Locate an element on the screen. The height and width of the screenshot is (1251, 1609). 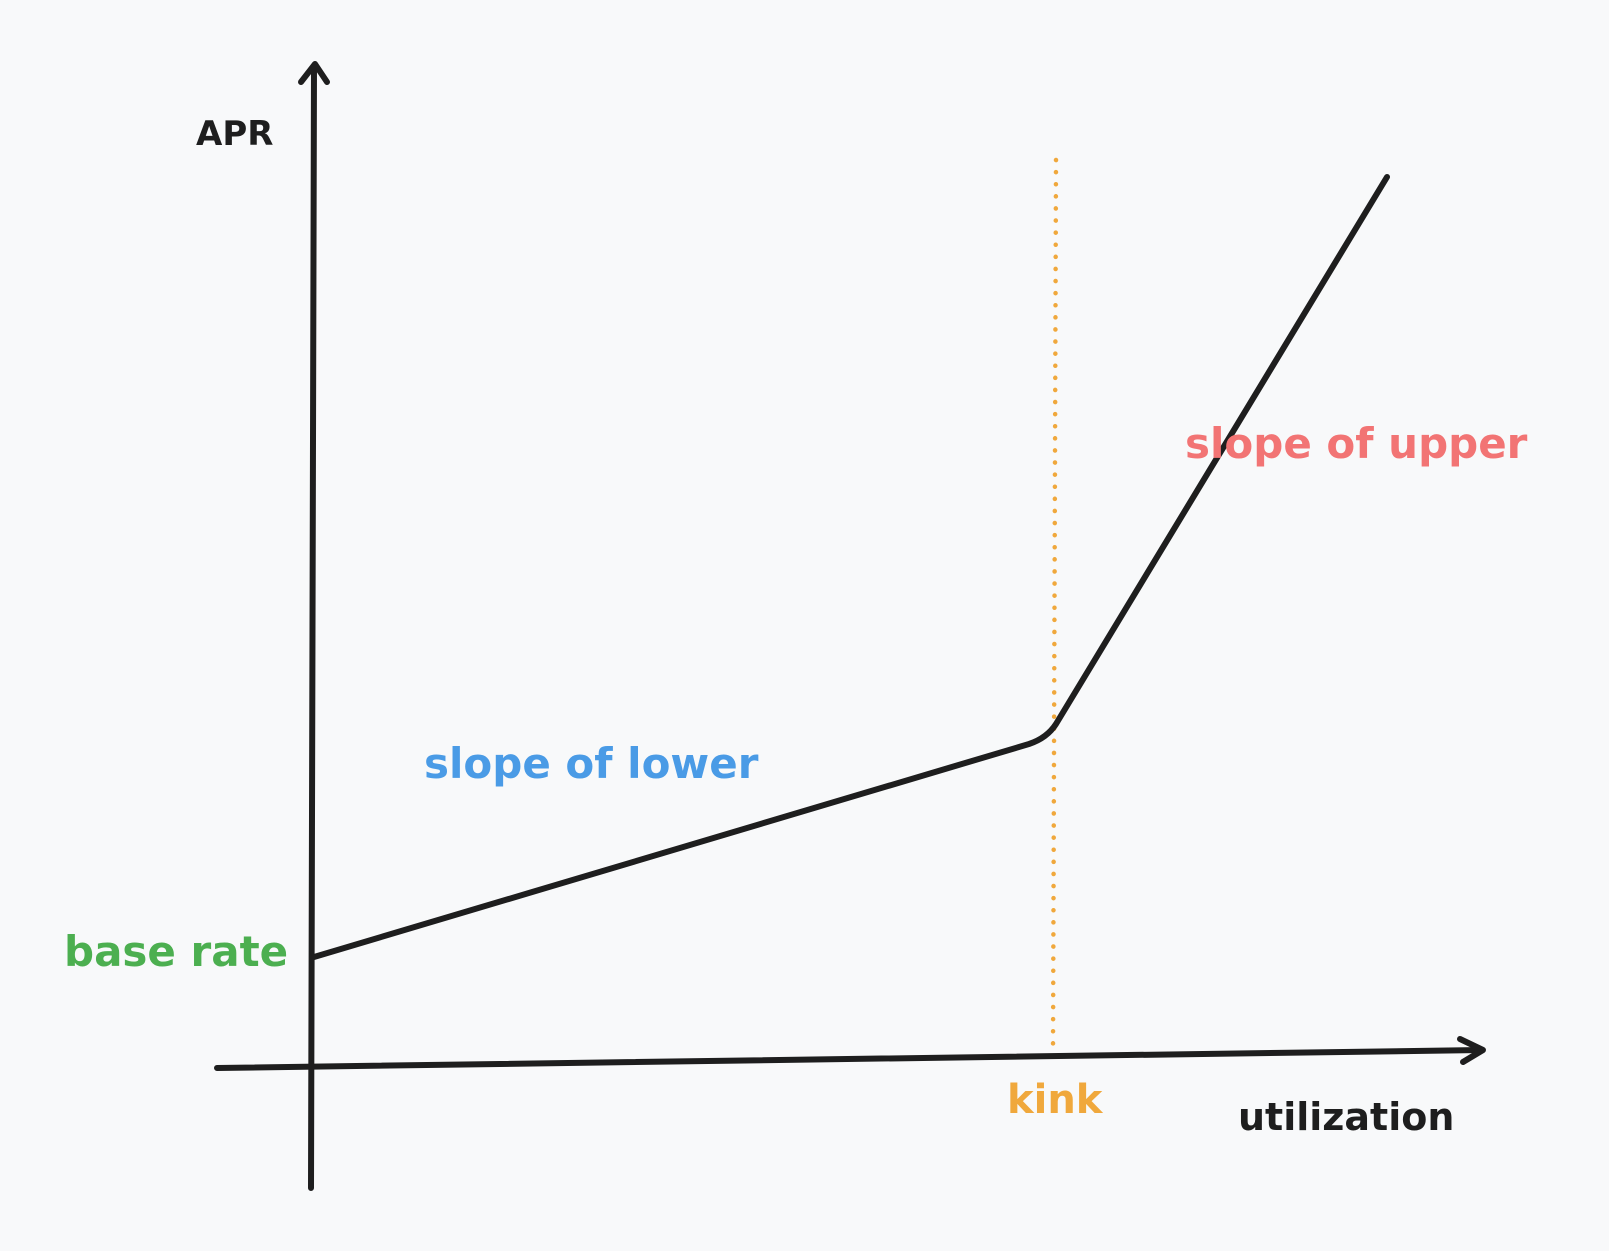
y-axis is located at coordinates (312, 627).